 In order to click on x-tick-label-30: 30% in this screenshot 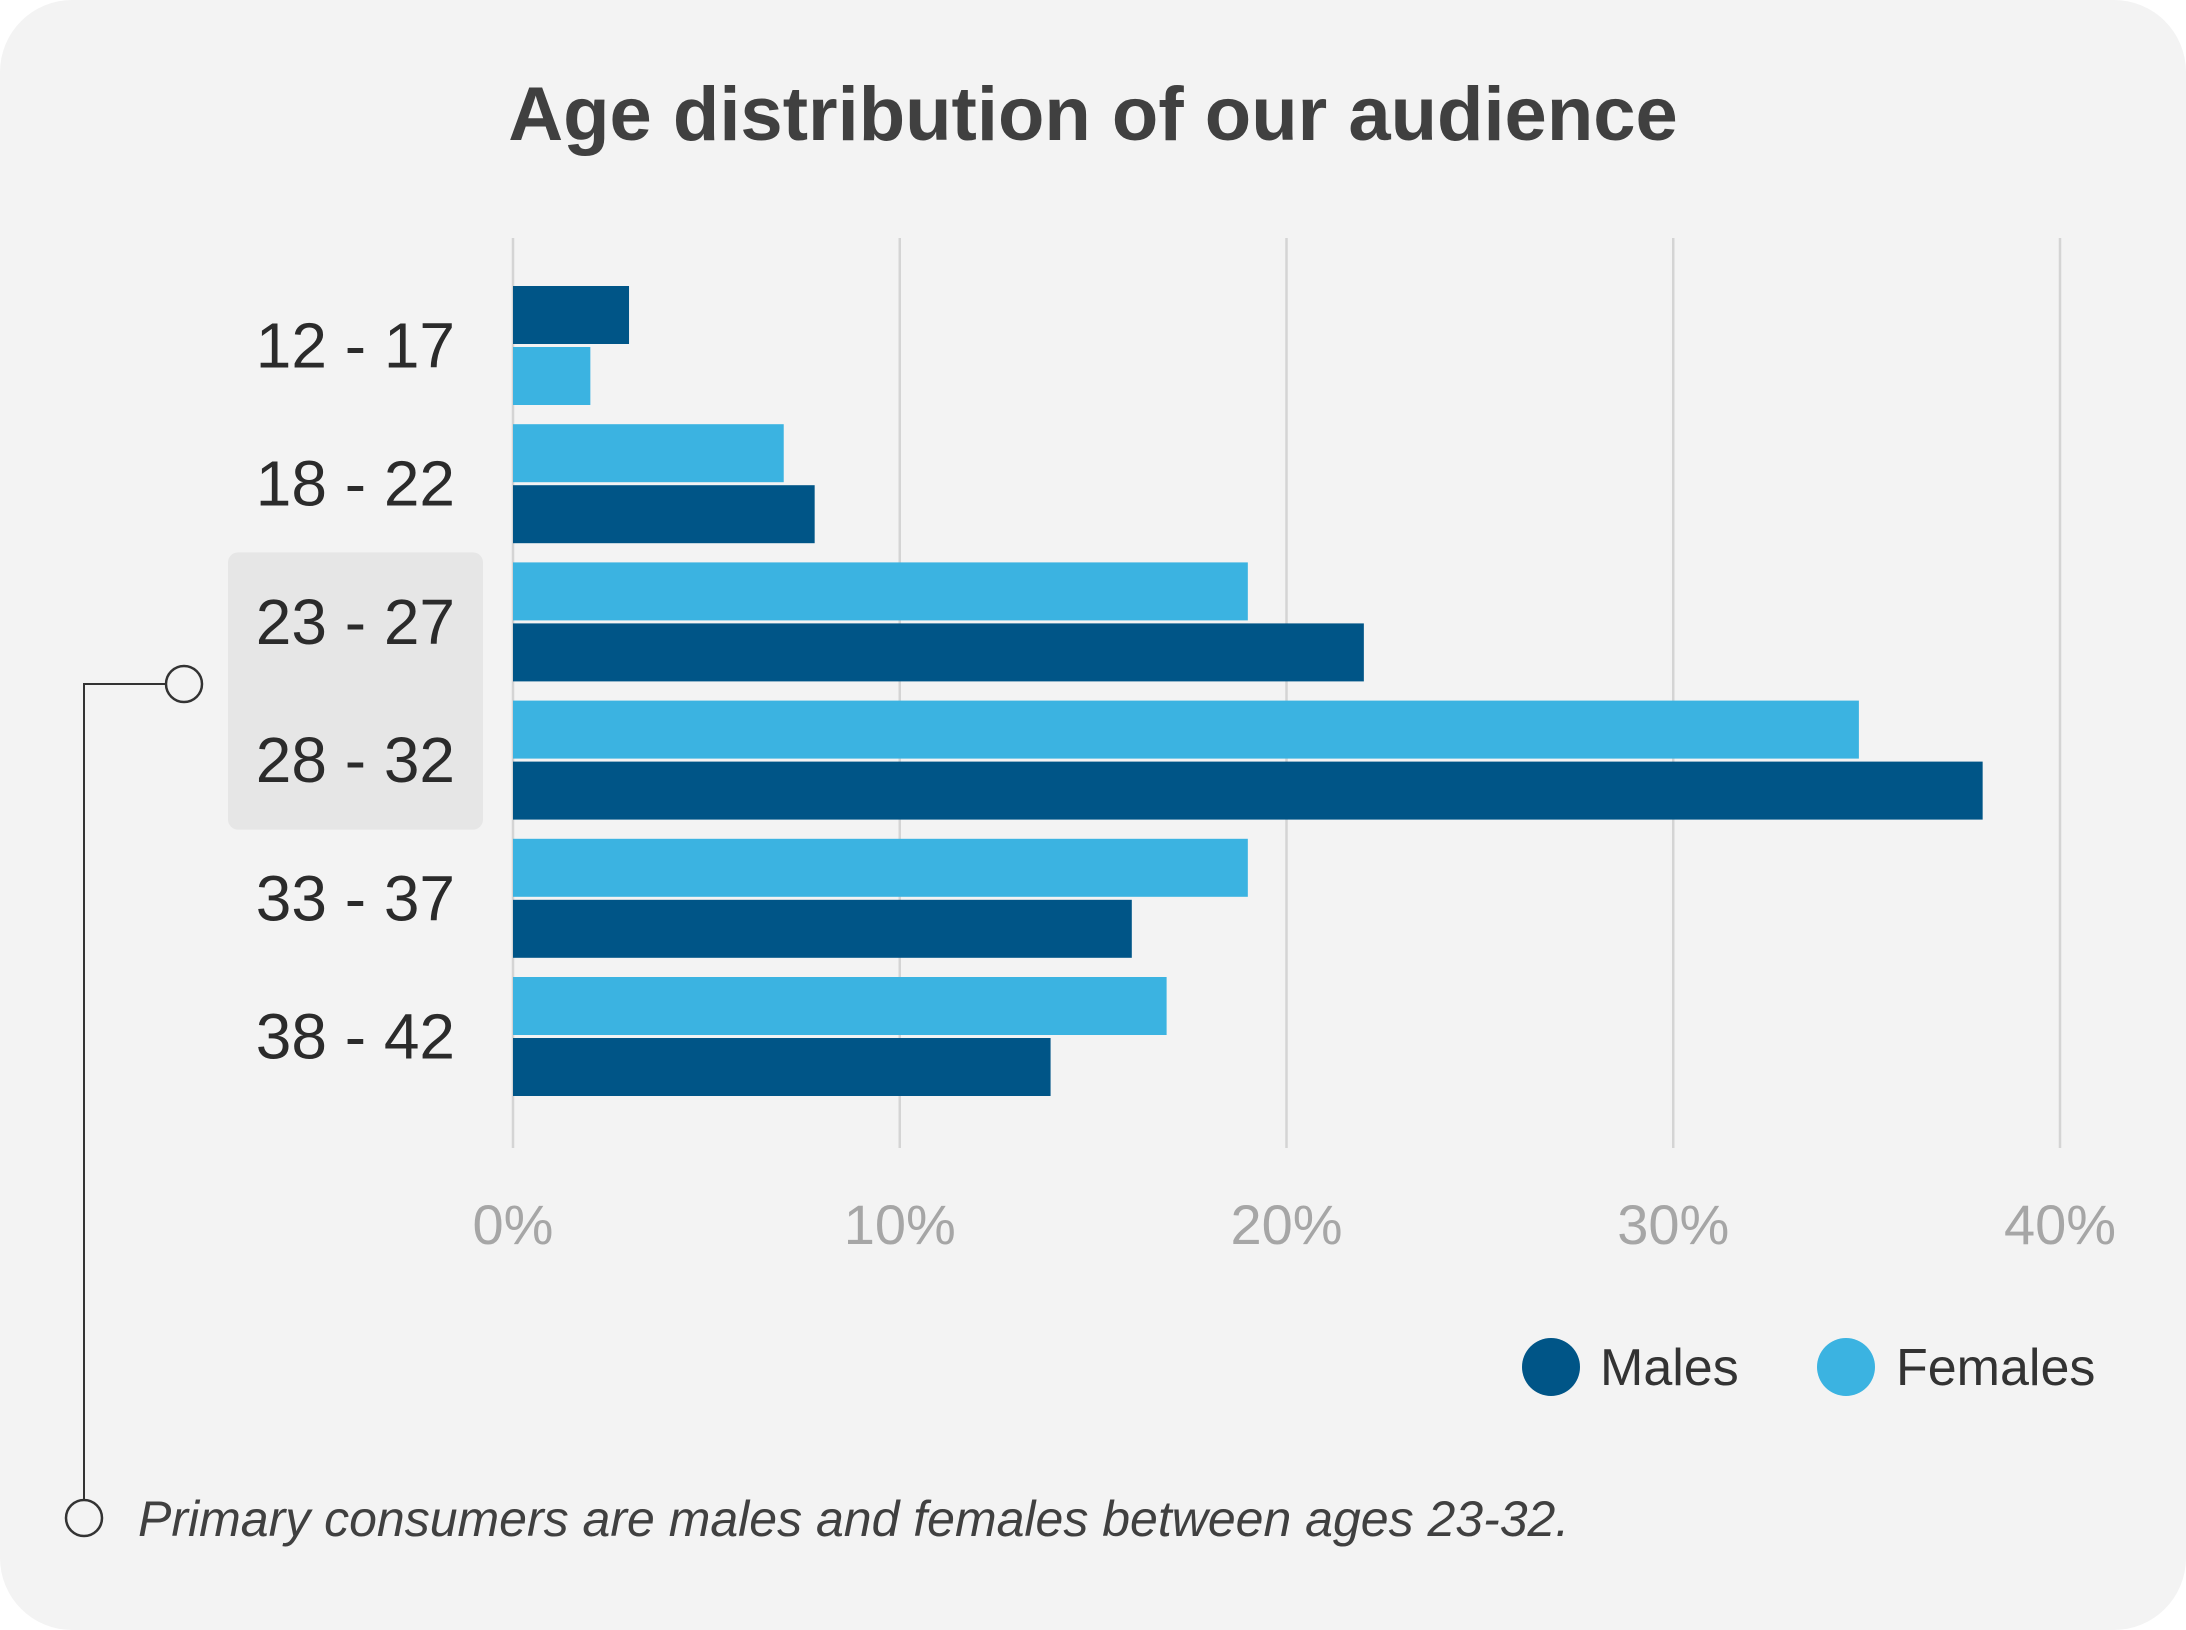, I will do `click(1673, 1224)`.